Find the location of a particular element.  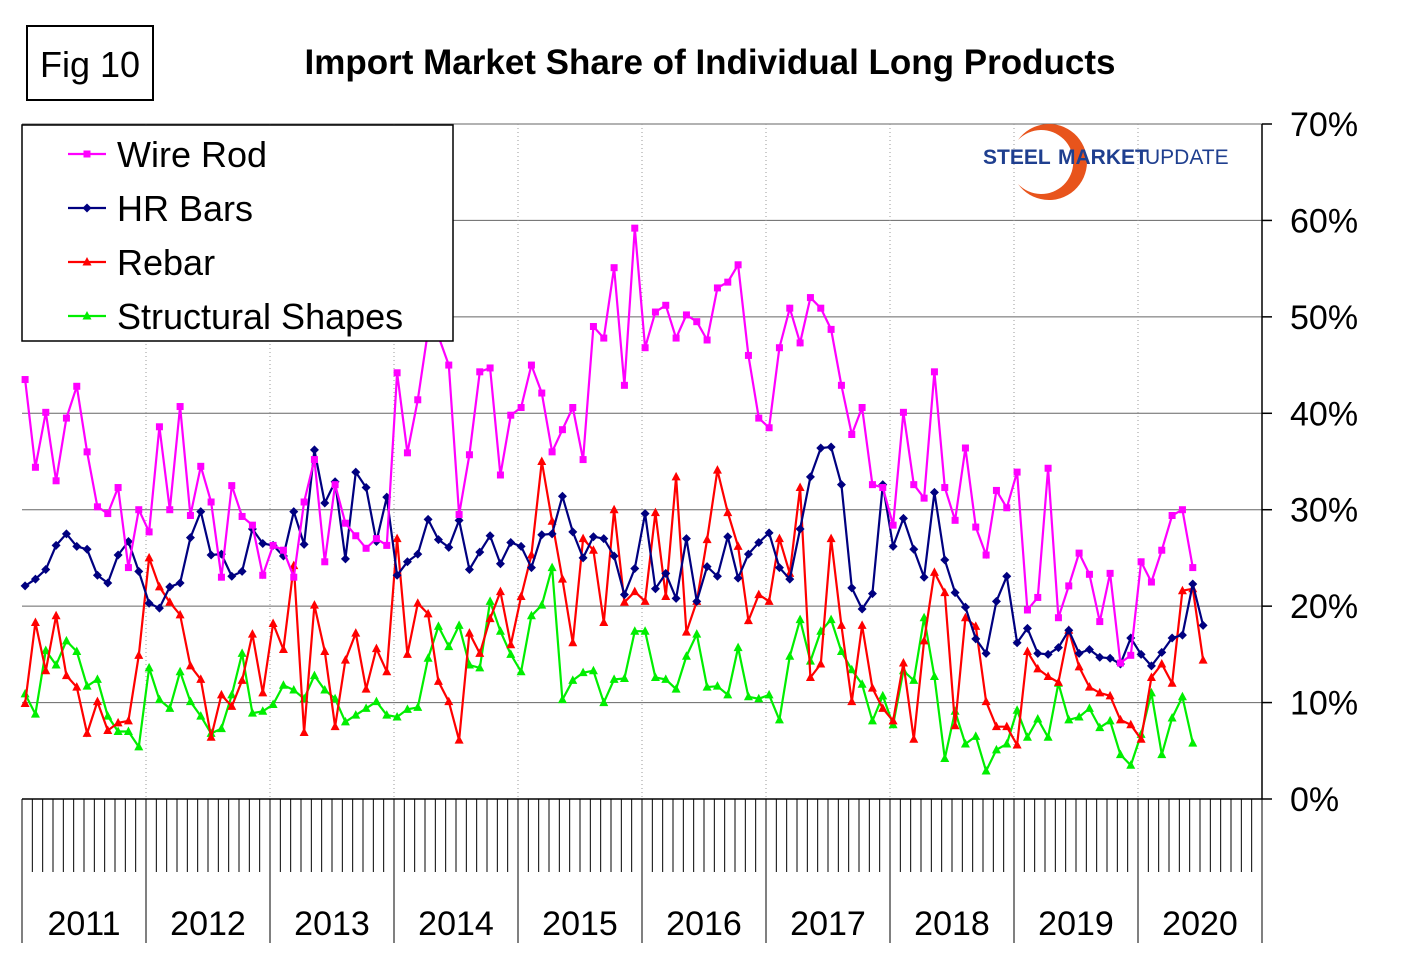

legend-item-wire-rod: Wire Rod is located at coordinates (167, 154).